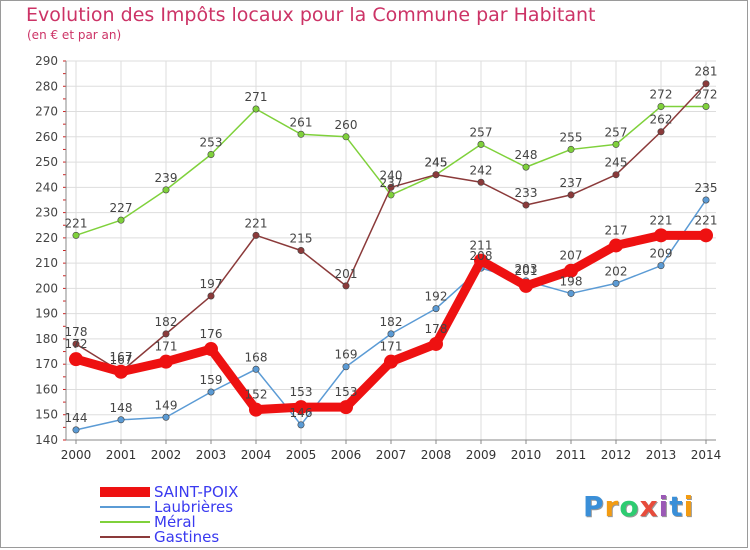  What do you see at coordinates (46, 314) in the screenshot?
I see `y-tick-label: 190` at bounding box center [46, 314].